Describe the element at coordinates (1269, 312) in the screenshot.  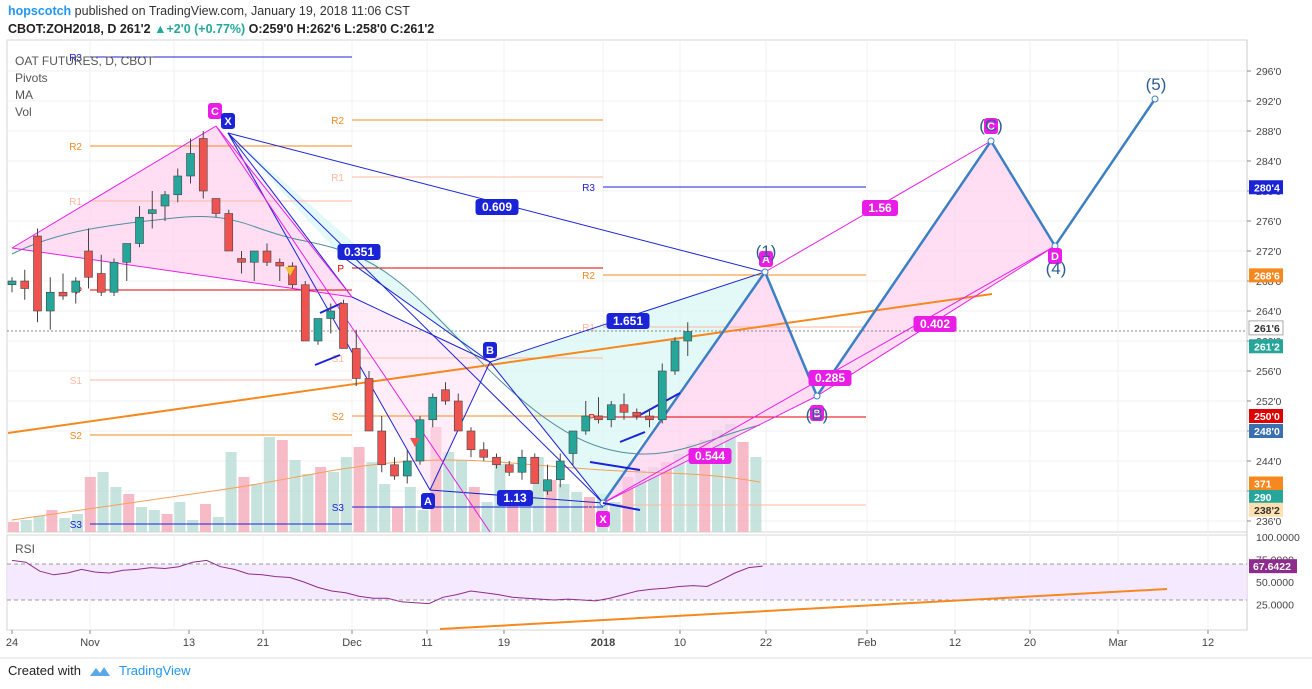
I see `price-tick-label: 264'0` at that location.